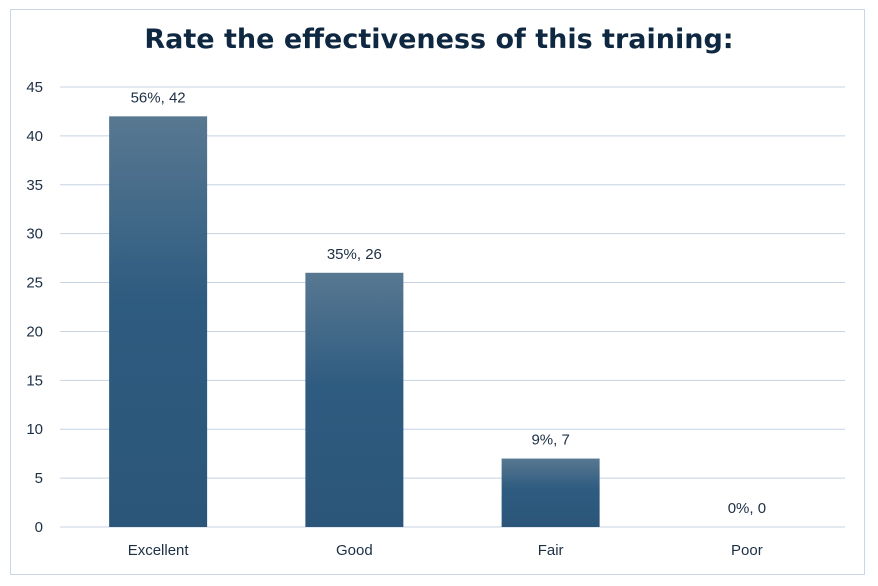  What do you see at coordinates (159, 550) in the screenshot?
I see `x-tick-label-excellent: Excellent` at bounding box center [159, 550].